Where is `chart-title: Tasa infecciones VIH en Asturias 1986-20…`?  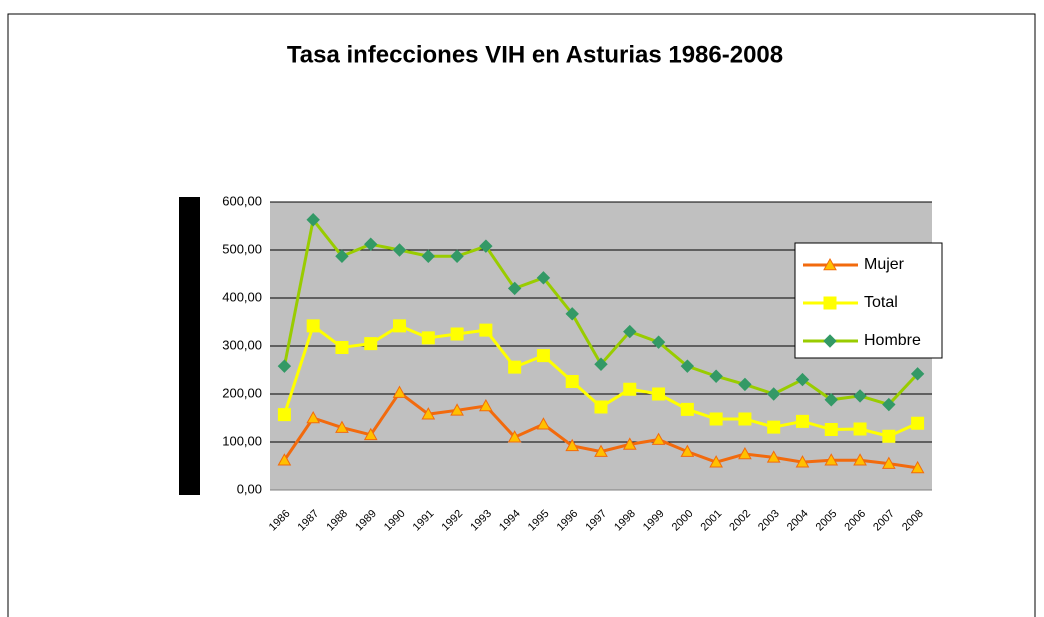 chart-title: Tasa infecciones VIH en Asturias 1986-20… is located at coordinates (535, 54).